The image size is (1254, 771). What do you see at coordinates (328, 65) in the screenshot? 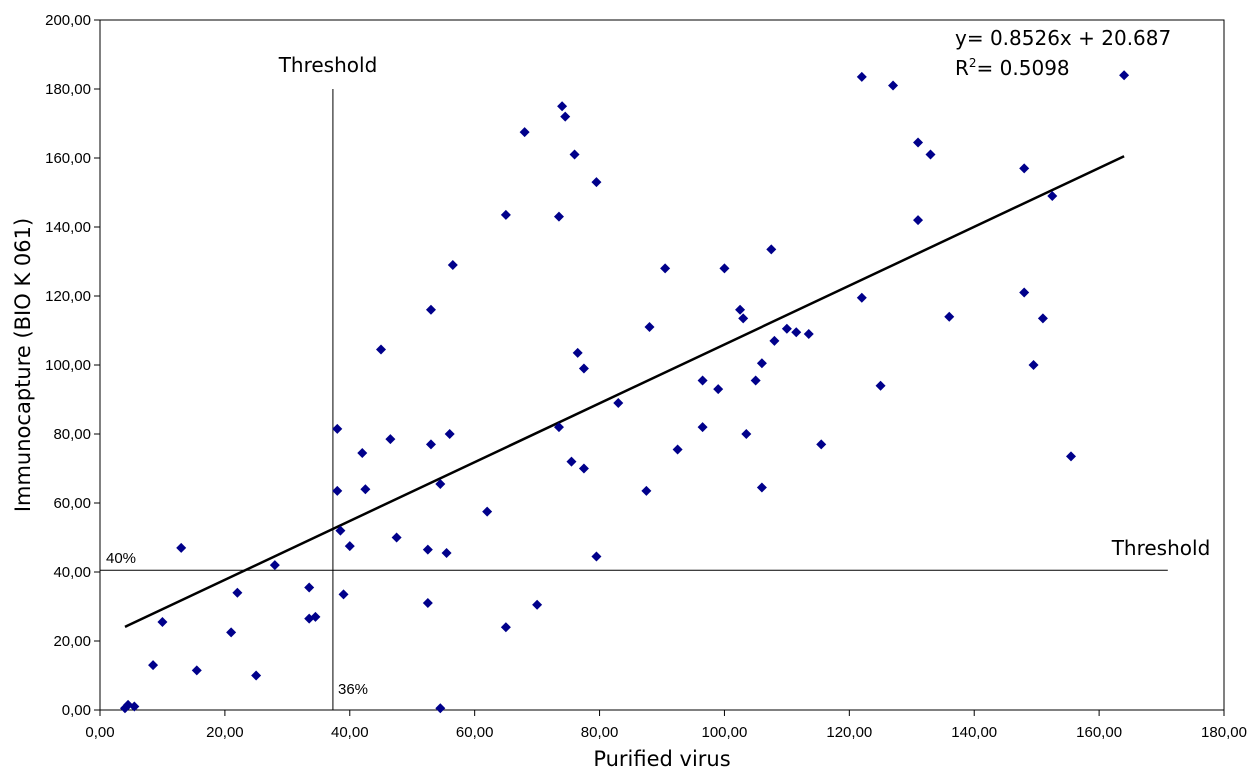
I see `vertical-threshold-label: Threshold` at bounding box center [328, 65].